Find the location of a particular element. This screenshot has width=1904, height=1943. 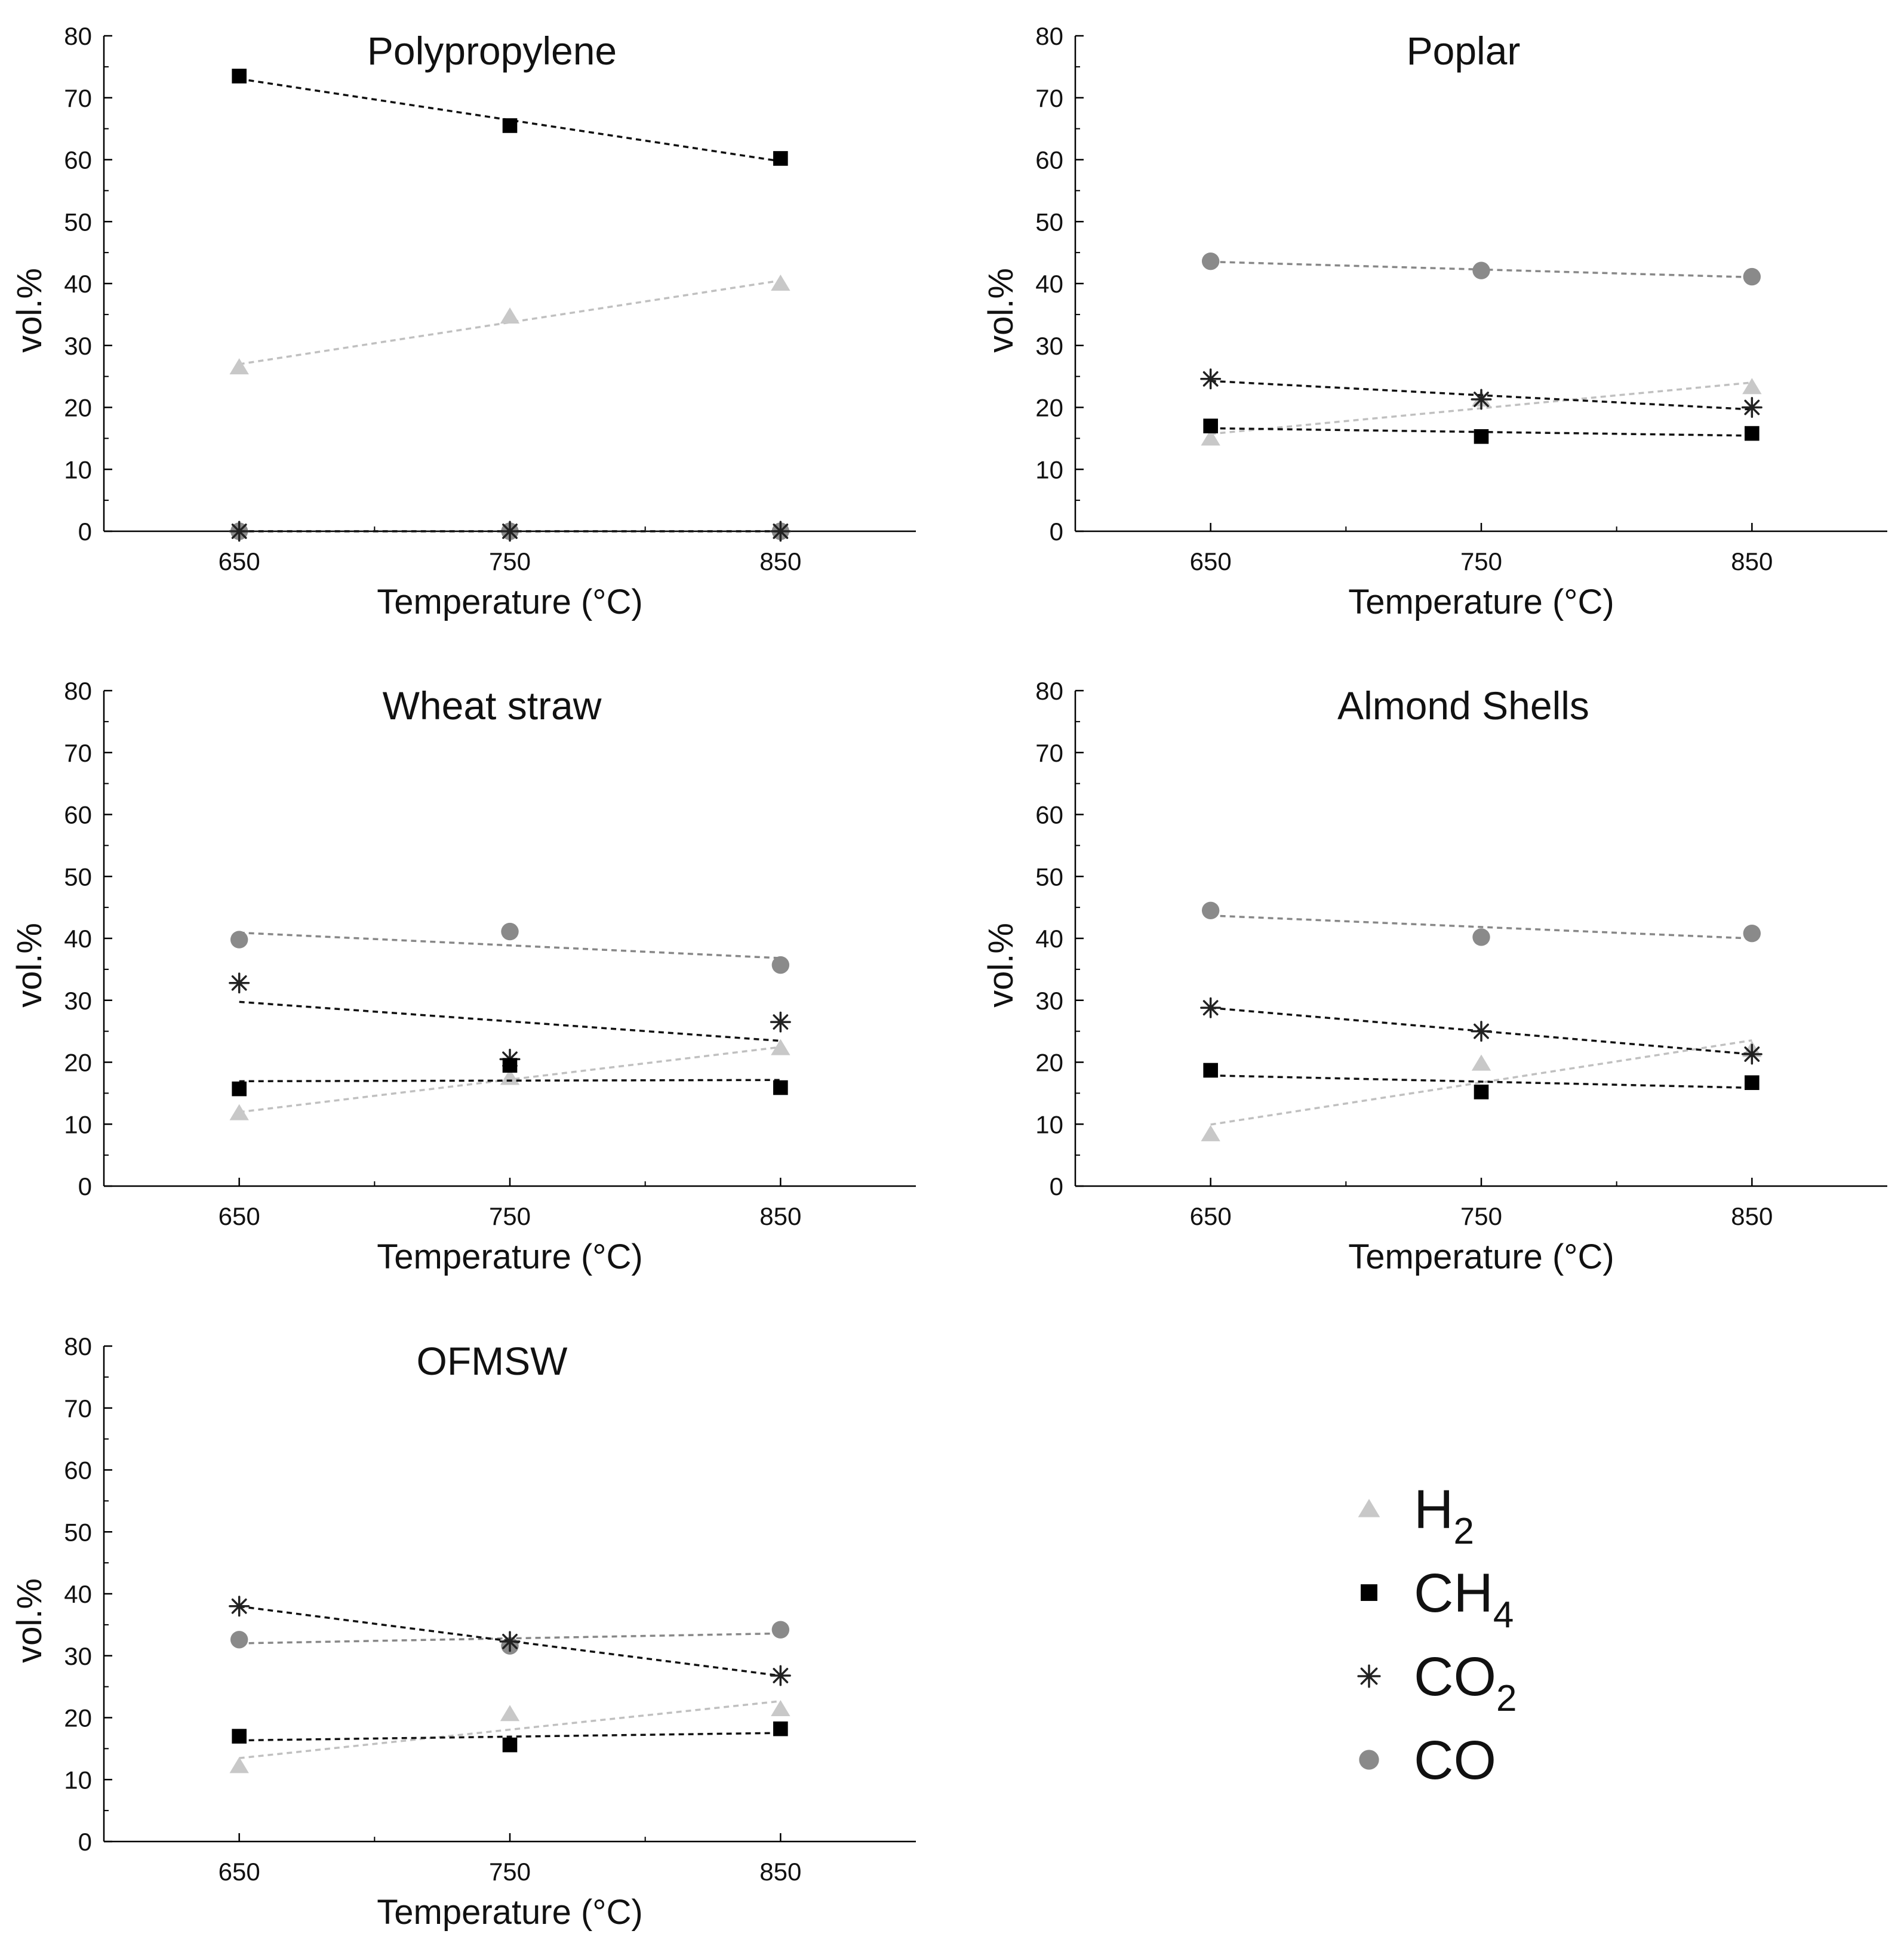

legend-label: H2 is located at coordinates (1444, 1515).